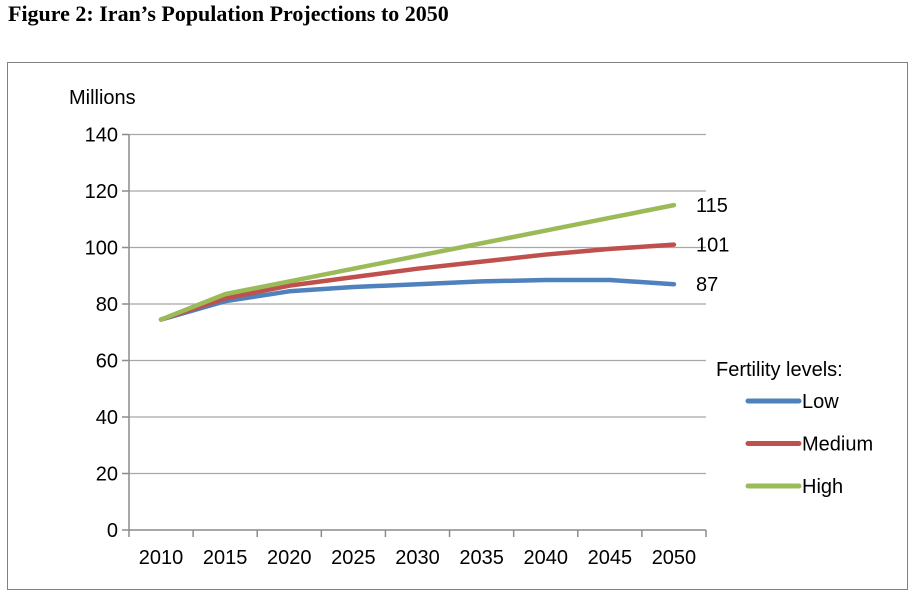  What do you see at coordinates (417, 299) in the screenshot?
I see `chart-line-low` at bounding box center [417, 299].